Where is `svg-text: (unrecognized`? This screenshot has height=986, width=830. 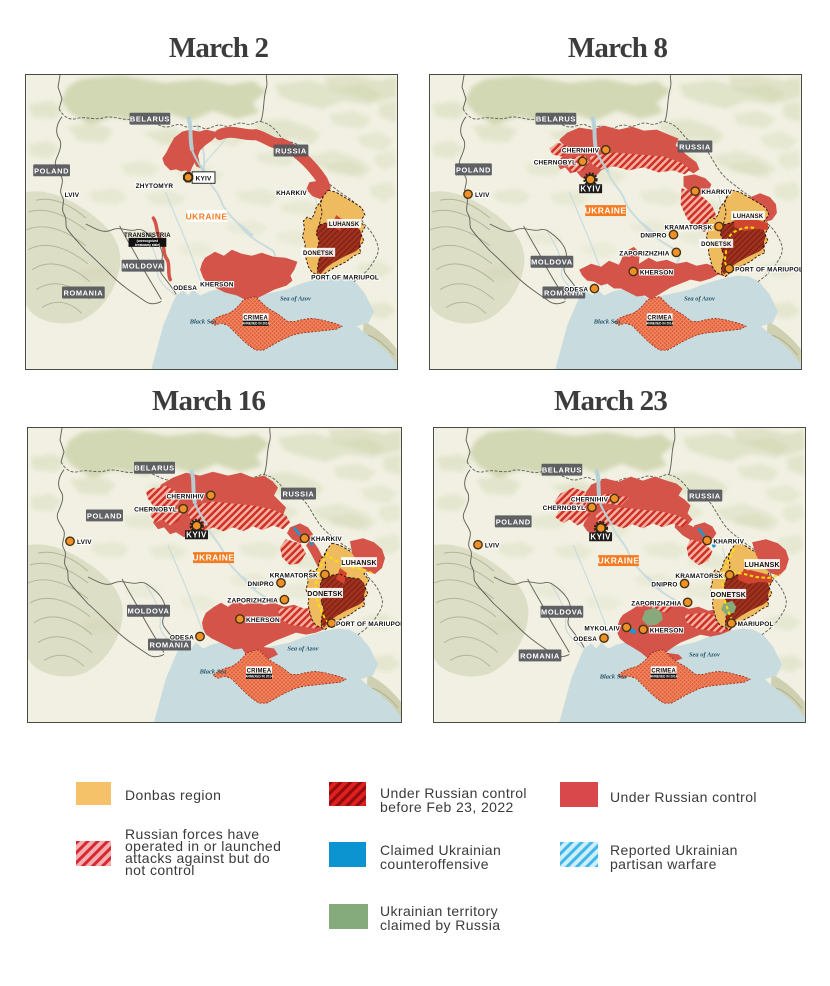
svg-text: (unrecognized is located at coordinates (148, 241).